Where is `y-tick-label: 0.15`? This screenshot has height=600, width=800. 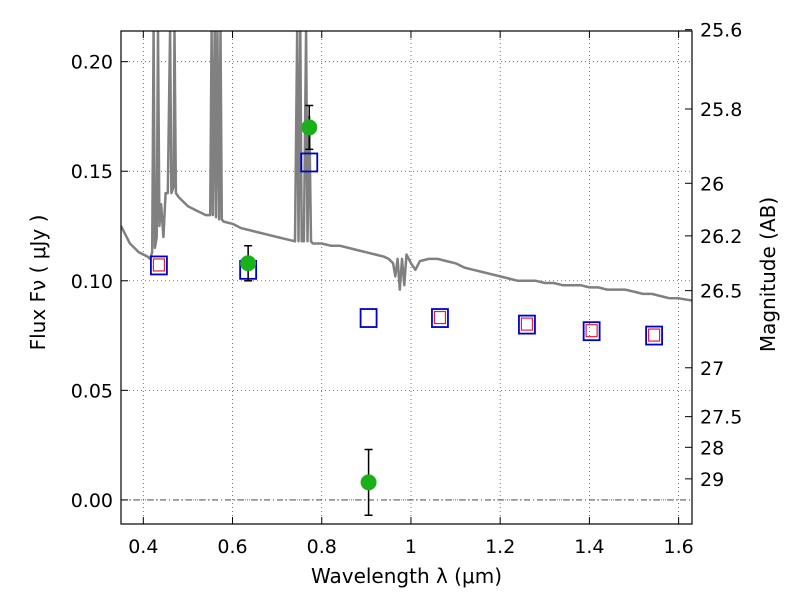 y-tick-label: 0.15 is located at coordinates (92, 172).